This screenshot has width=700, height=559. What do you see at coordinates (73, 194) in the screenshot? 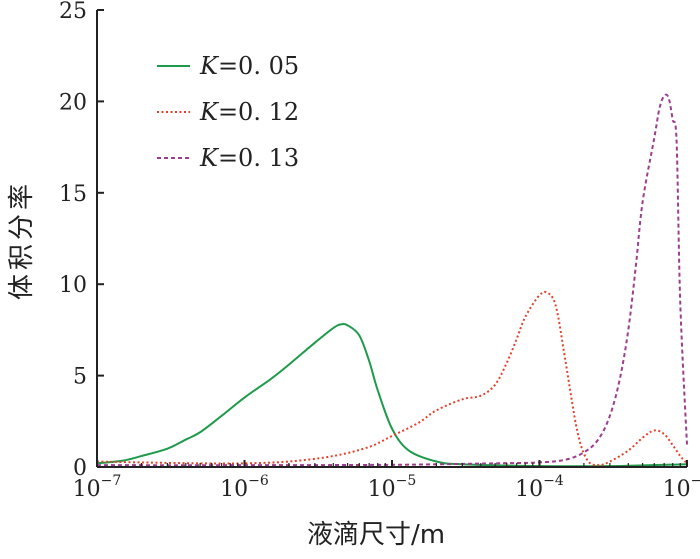
I see `y-tick-label: 15` at bounding box center [73, 194].